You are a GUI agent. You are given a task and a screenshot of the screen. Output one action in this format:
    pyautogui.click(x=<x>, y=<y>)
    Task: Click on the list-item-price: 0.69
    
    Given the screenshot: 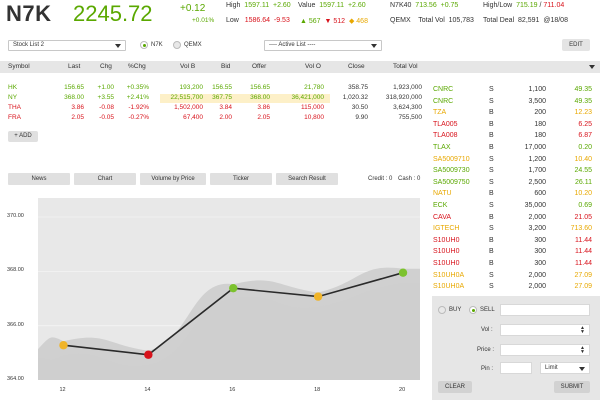 What is the action you would take?
    pyautogui.click(x=585, y=205)
    